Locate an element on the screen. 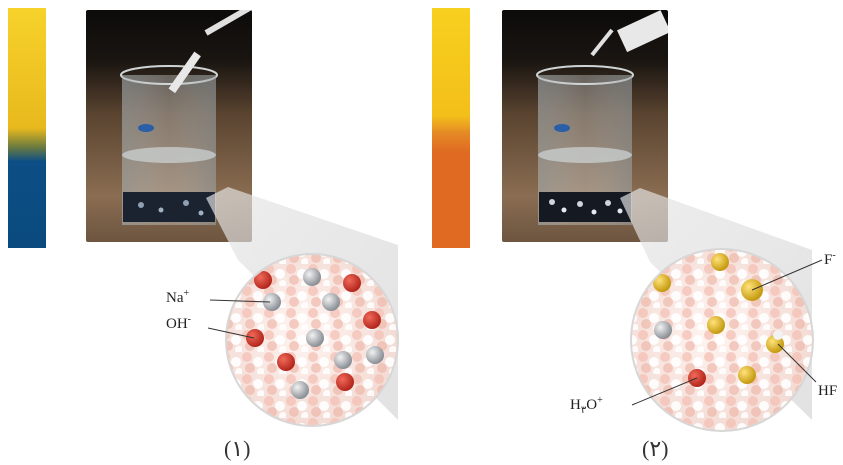 This screenshot has width=843, height=465. caption-panel-1: (۱) is located at coordinates (237, 448).